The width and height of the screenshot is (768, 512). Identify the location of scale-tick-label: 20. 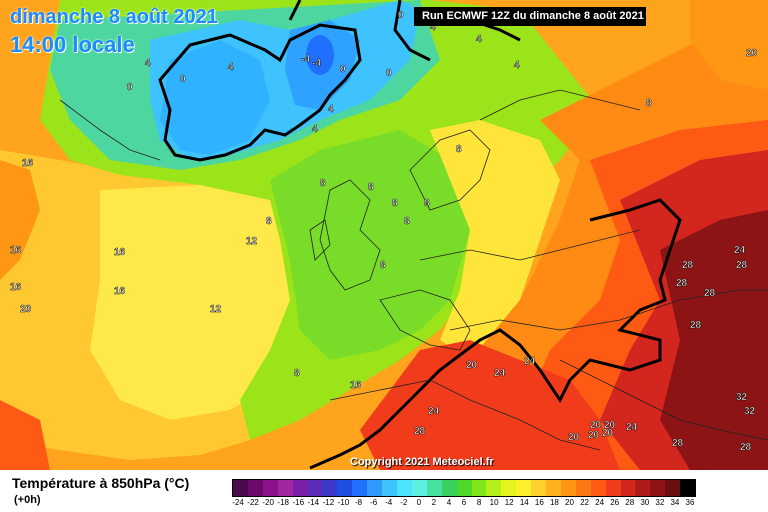
(569, 502).